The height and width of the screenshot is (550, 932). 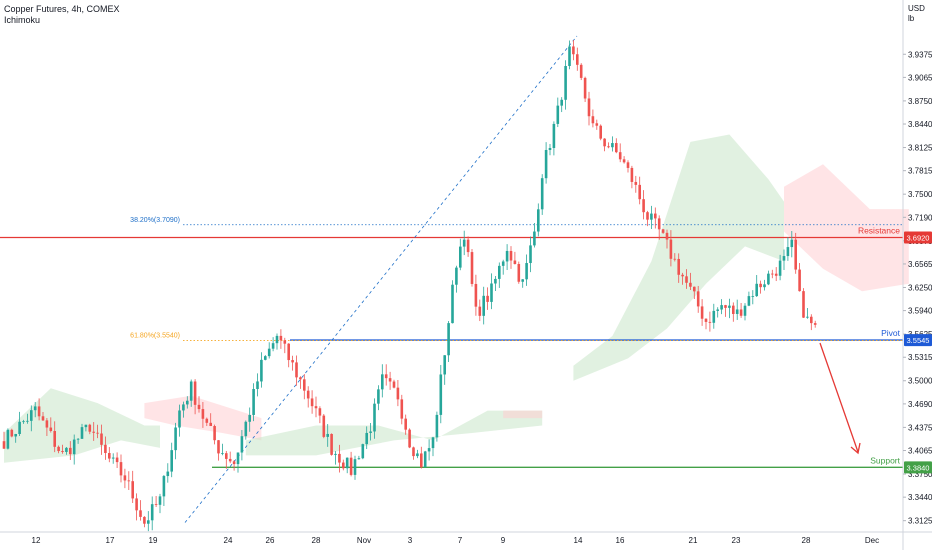 What do you see at coordinates (110, 540) in the screenshot?
I see `time-tick-label: 17` at bounding box center [110, 540].